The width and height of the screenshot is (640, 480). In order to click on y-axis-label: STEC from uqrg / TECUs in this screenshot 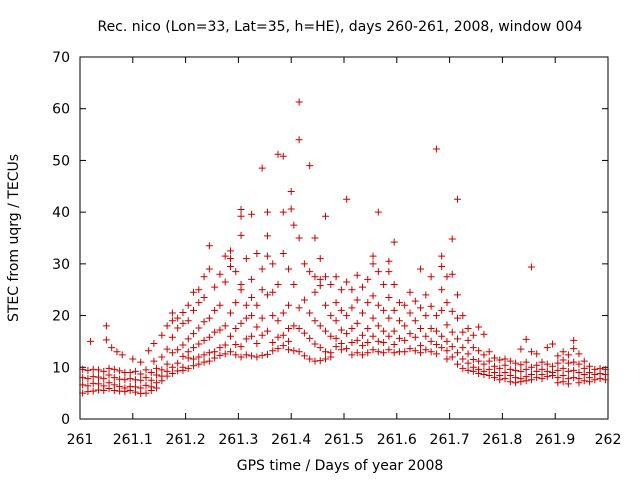, I will do `click(14, 238)`.